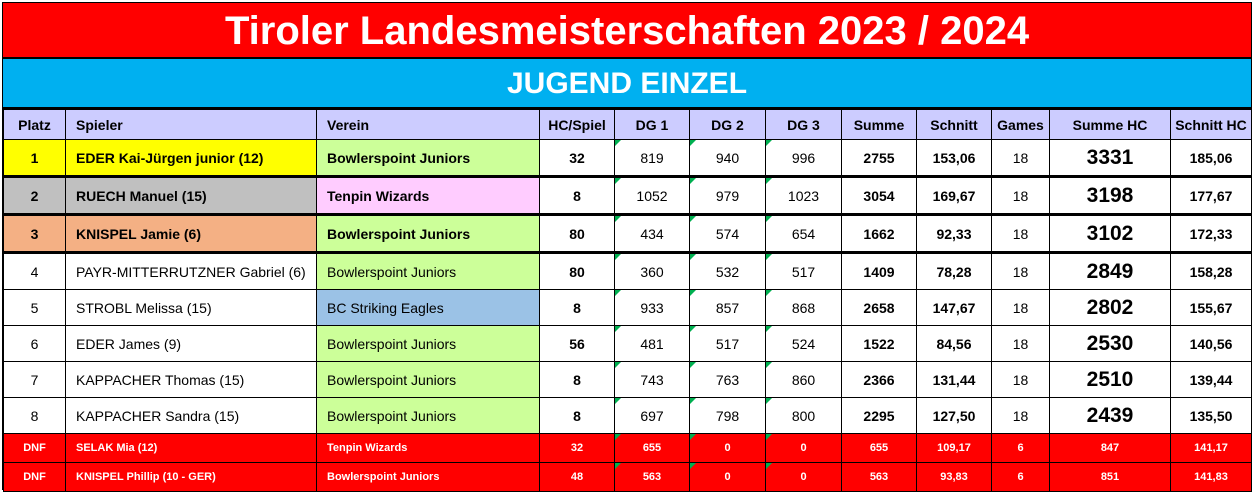 The height and width of the screenshot is (494, 1254). I want to click on cell-dg3: 1023, so click(803, 196).